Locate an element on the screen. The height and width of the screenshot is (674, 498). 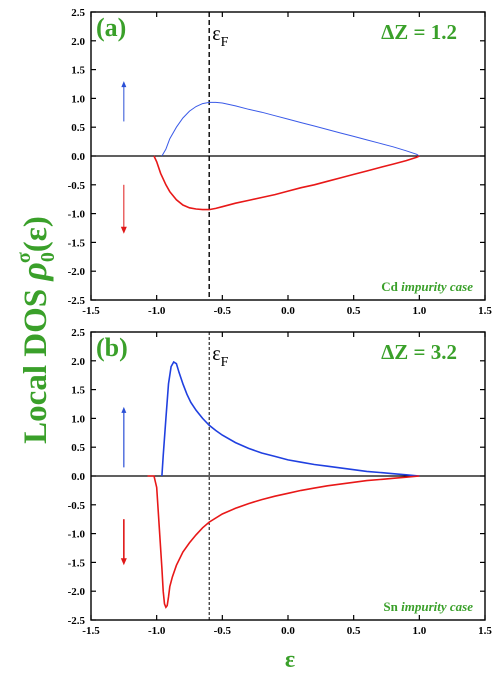
impurity-case-label: Sn impurity case is located at coordinates (428, 606).